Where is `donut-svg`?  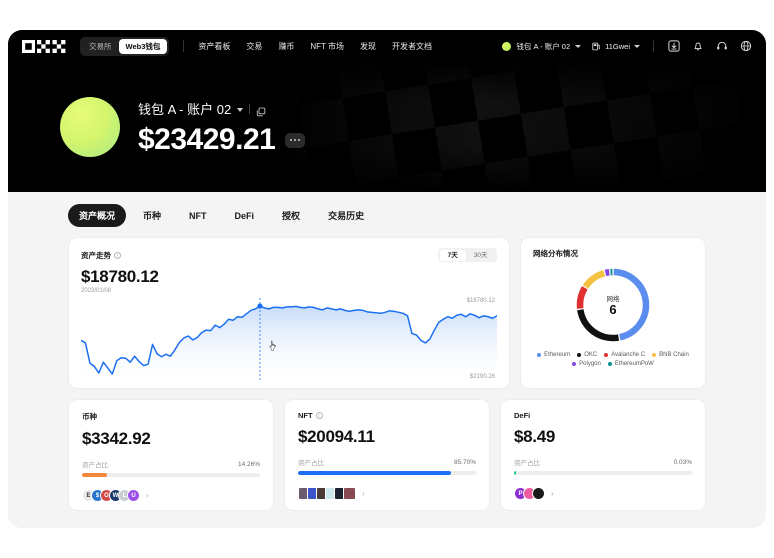 donut-svg is located at coordinates (613, 305).